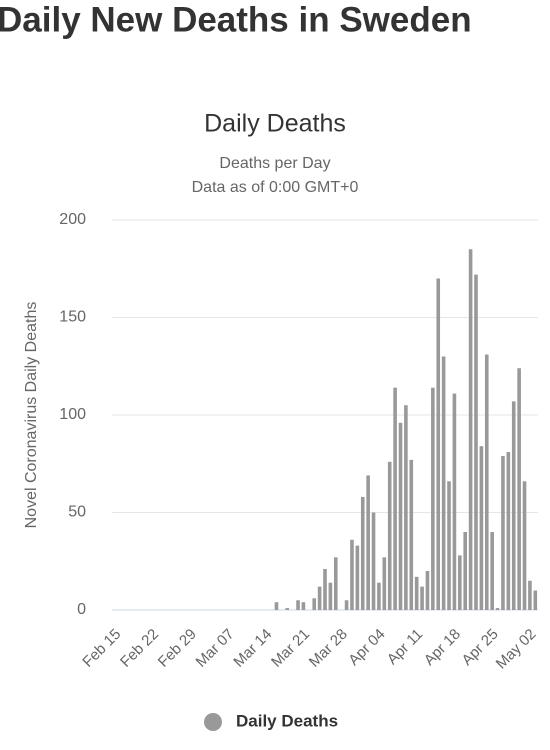 The width and height of the screenshot is (550, 750). I want to click on y-tick-label: 200, so click(72, 219).